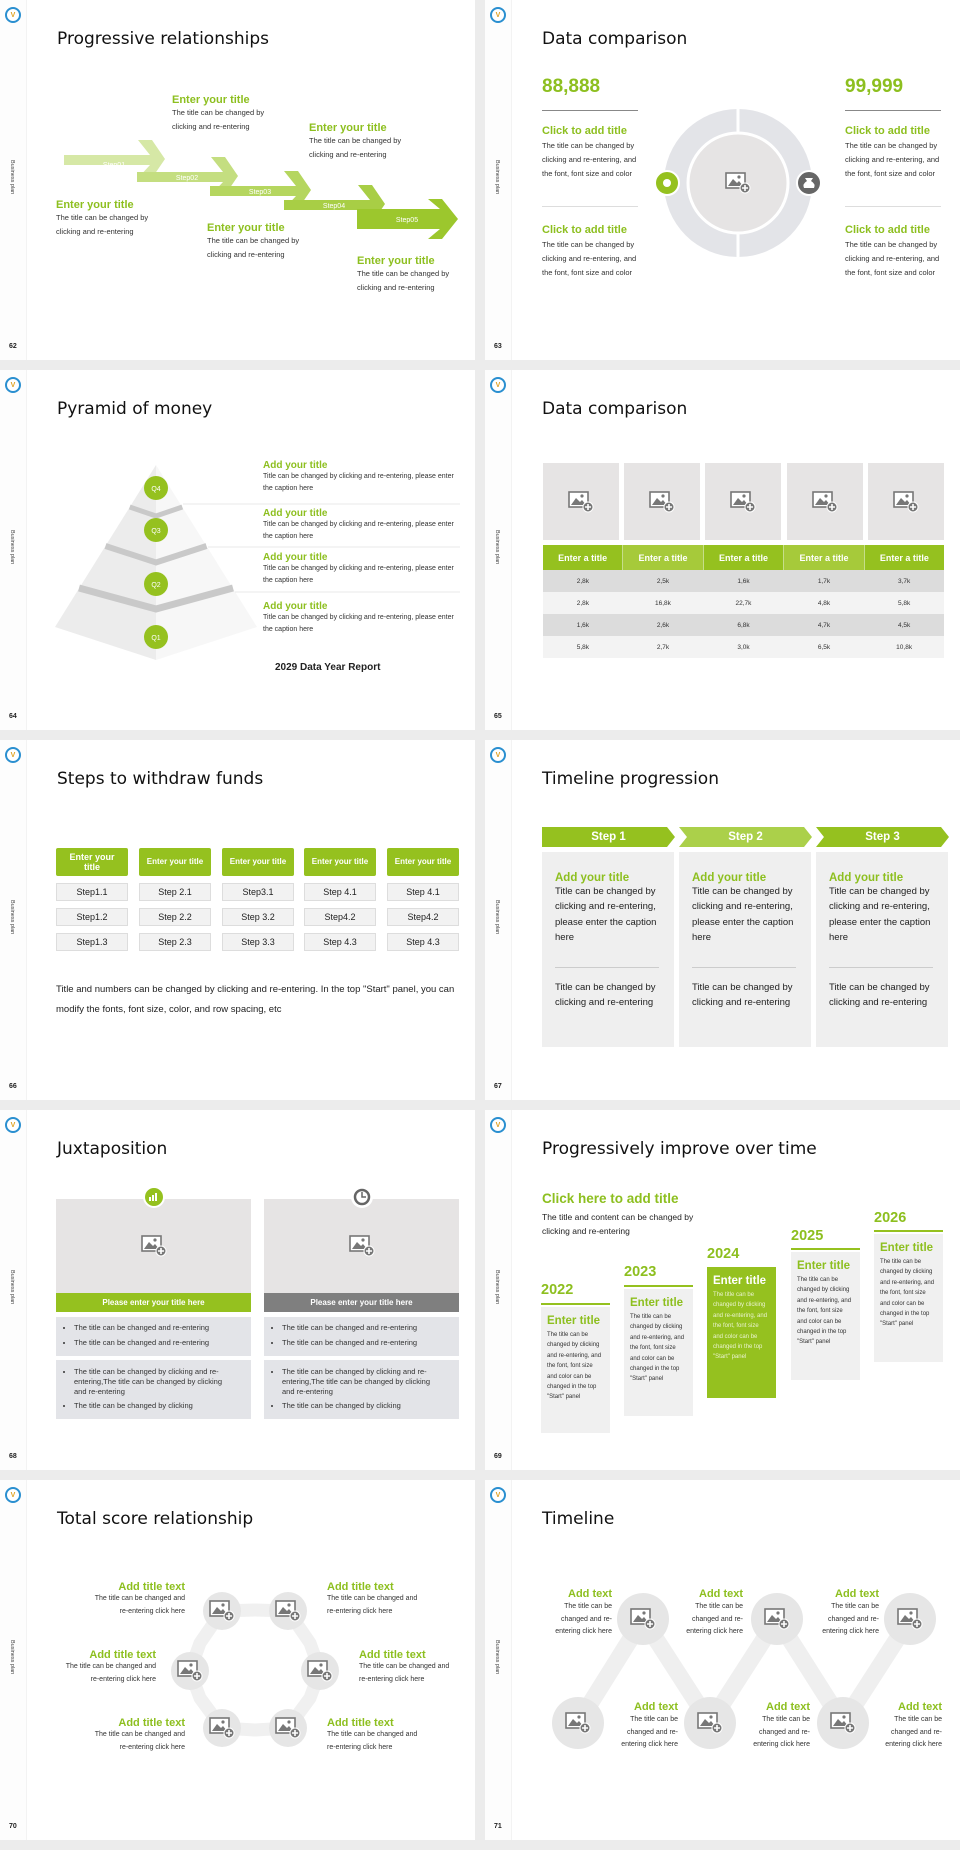 The width and height of the screenshot is (960, 1850). I want to click on step-label: Step01, so click(114, 165).